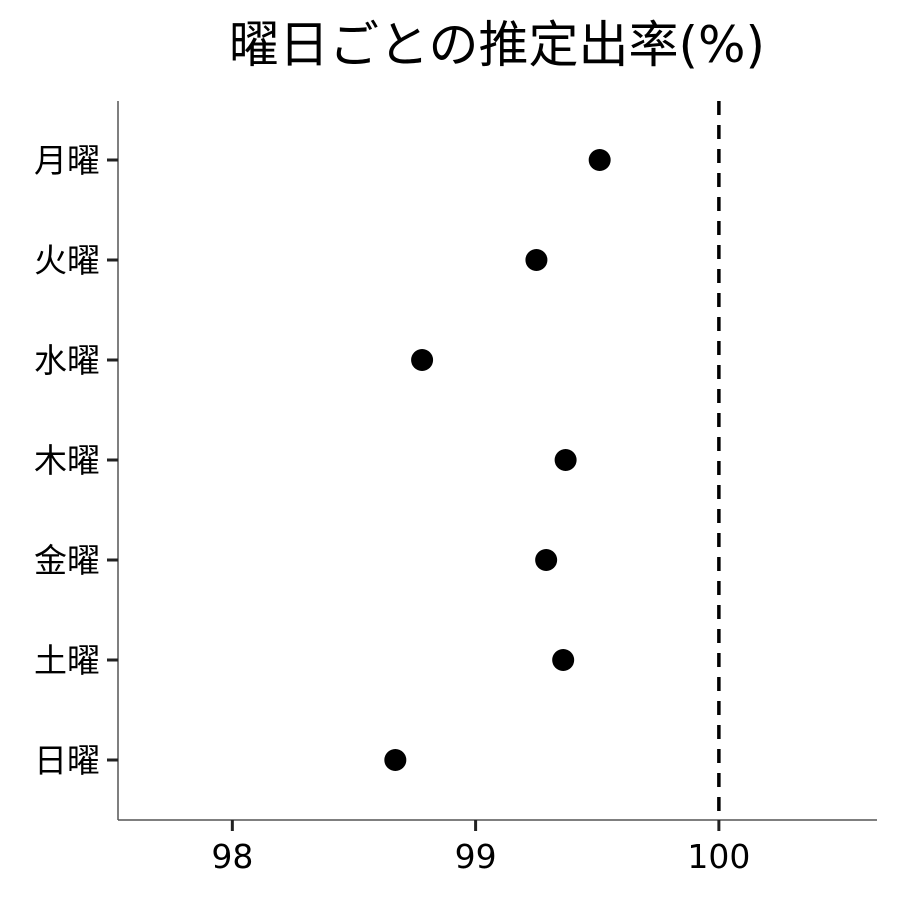  I want to click on y-tick-label: 火曜, so click(67, 260).